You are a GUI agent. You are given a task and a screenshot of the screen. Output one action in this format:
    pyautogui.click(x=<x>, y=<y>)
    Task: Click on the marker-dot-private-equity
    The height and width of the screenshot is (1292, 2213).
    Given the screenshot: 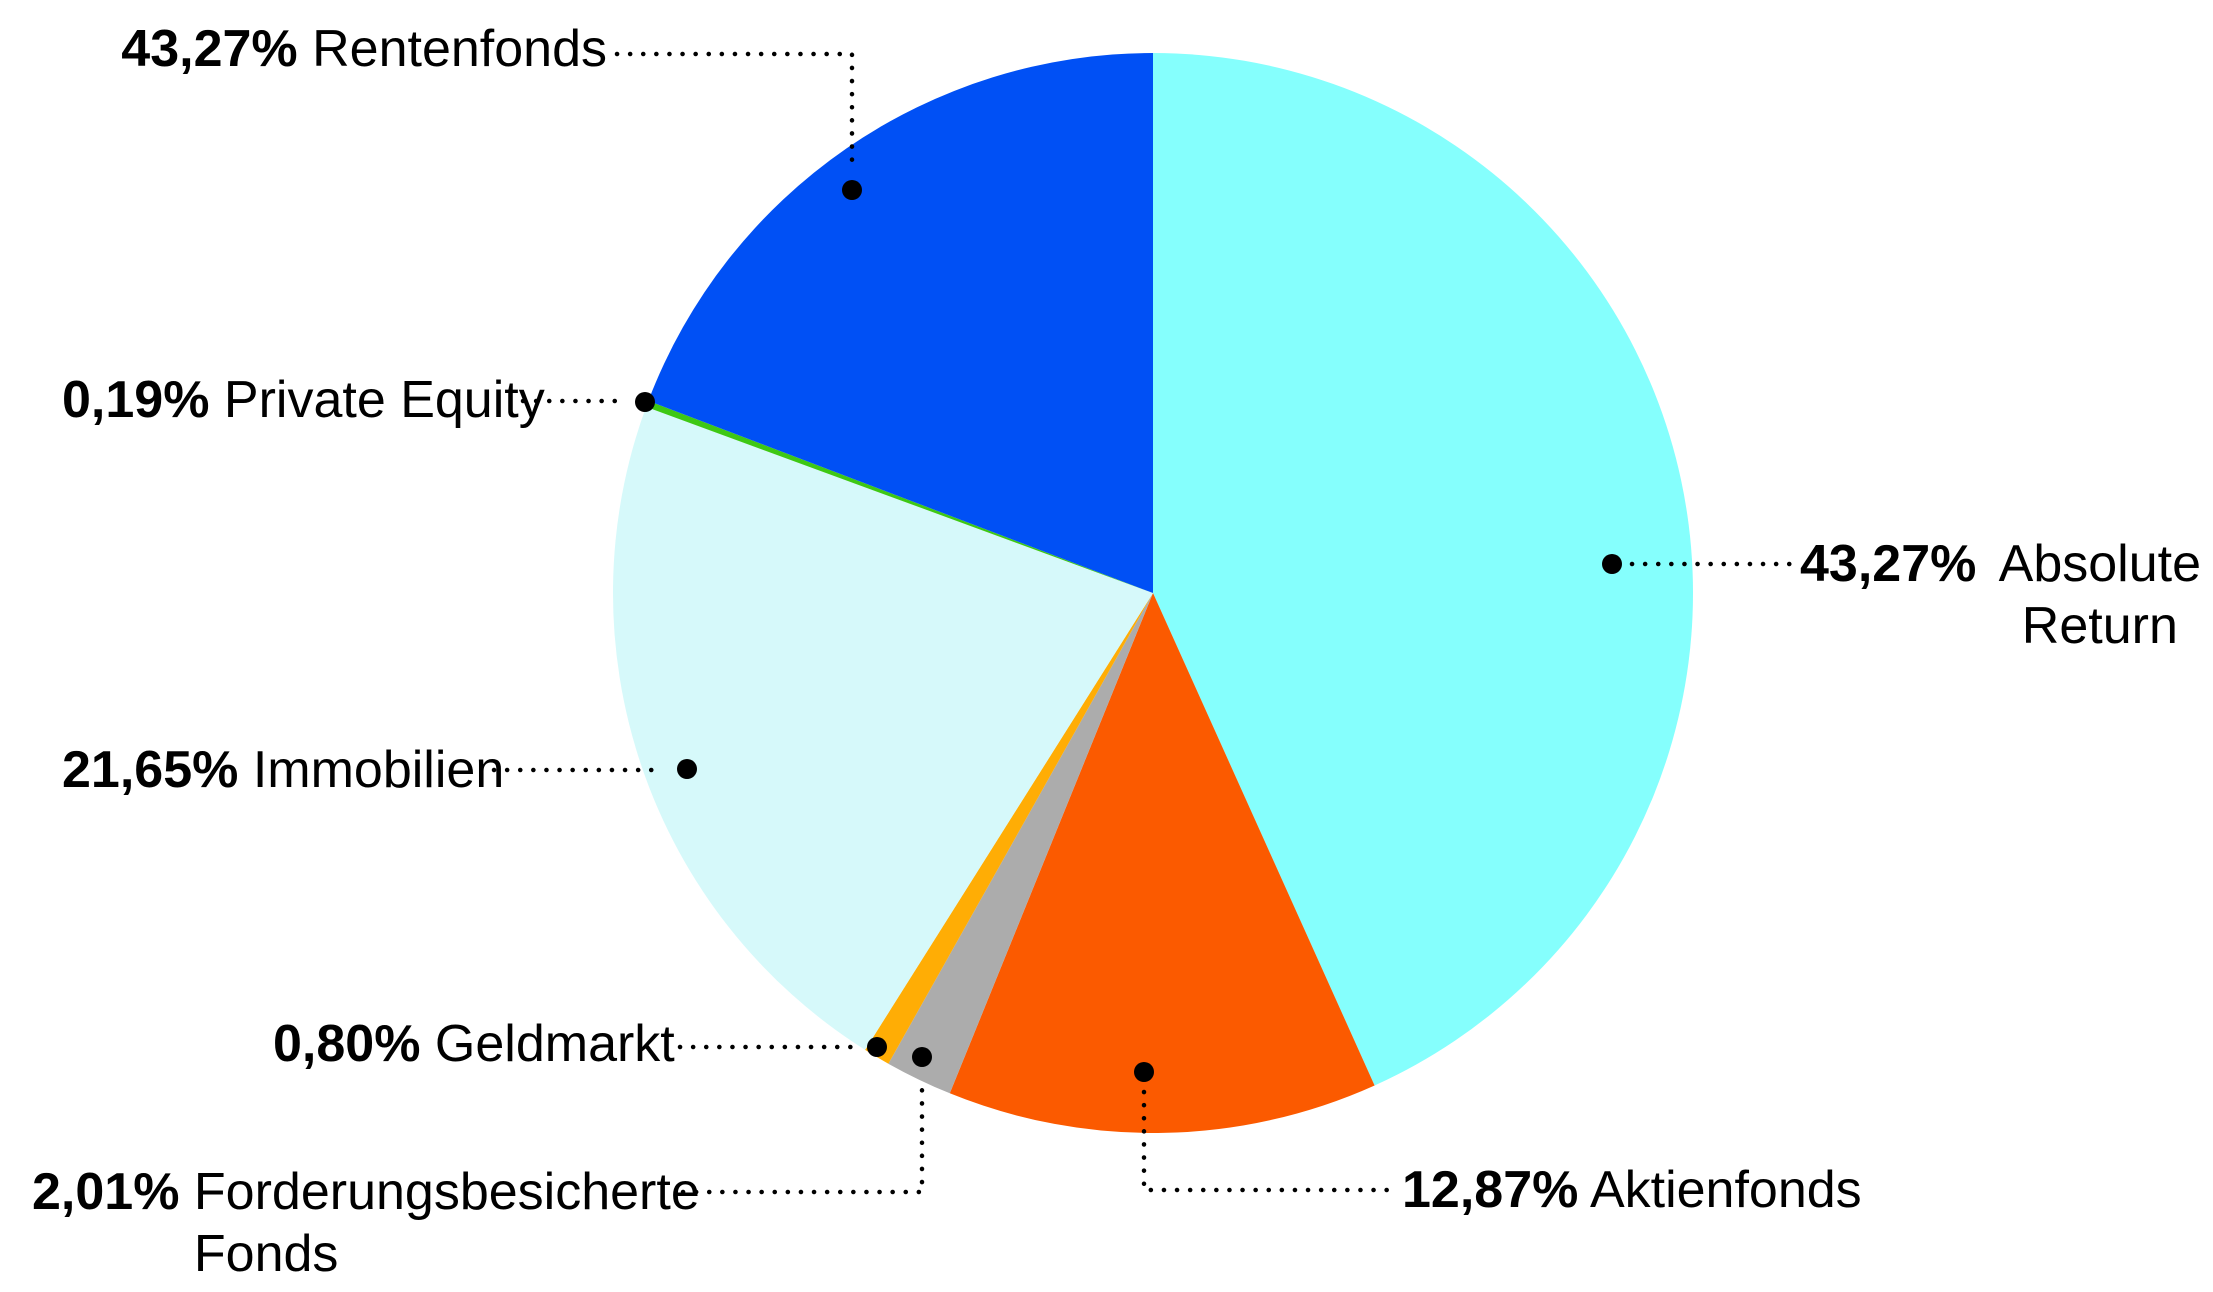 What is the action you would take?
    pyautogui.click(x=645, y=402)
    